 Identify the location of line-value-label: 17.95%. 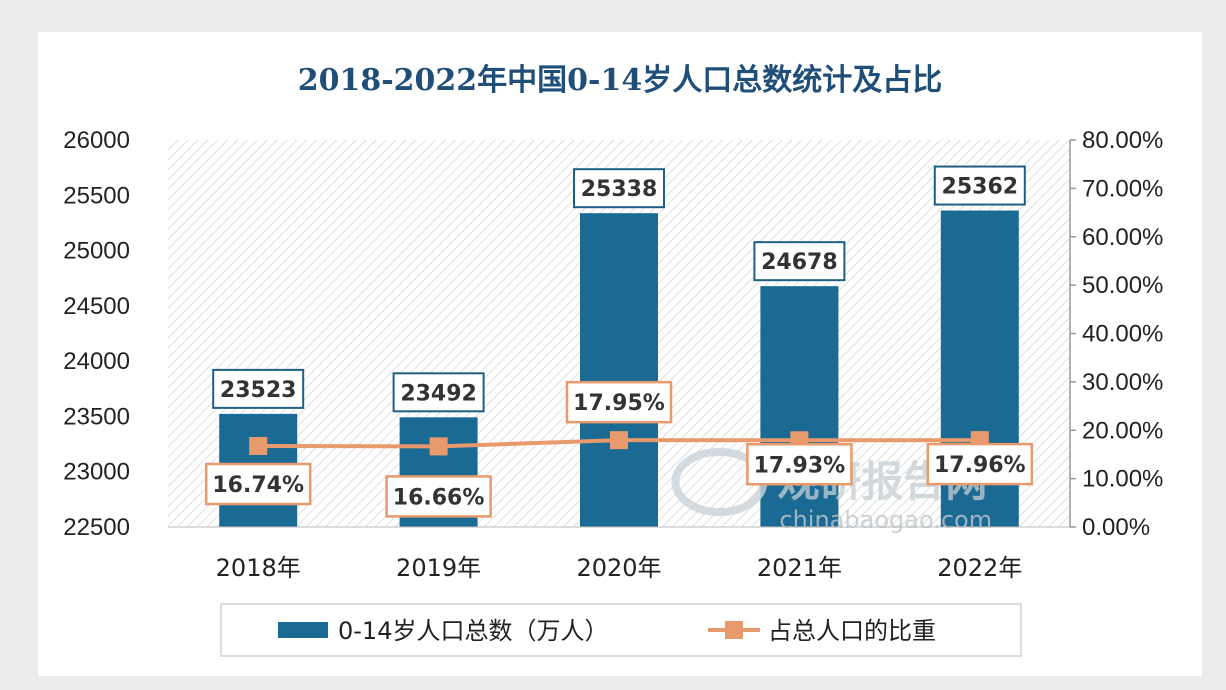
(619, 403).